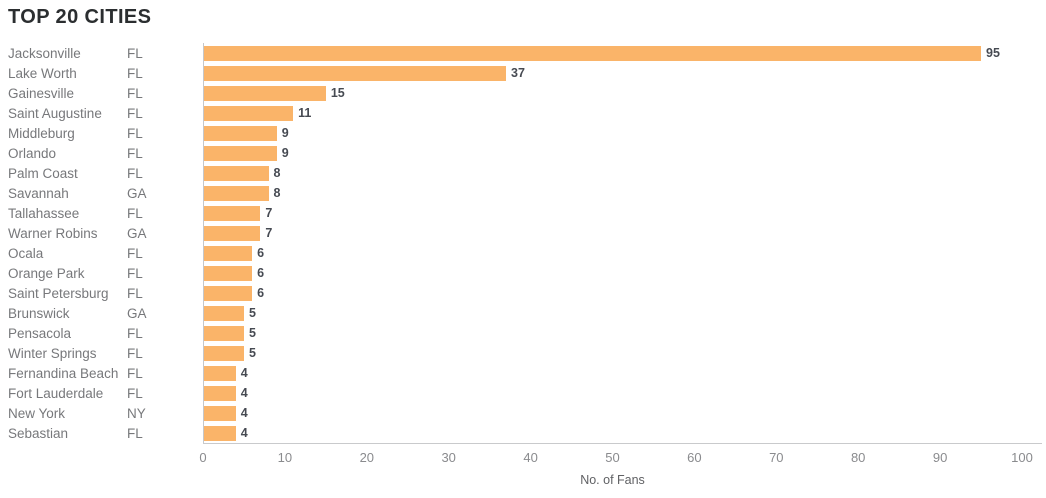 The image size is (1046, 498). I want to click on x-axis-ticks: 0 10 20 30 40 50 60 70 80 90 100, so click(615, 458).